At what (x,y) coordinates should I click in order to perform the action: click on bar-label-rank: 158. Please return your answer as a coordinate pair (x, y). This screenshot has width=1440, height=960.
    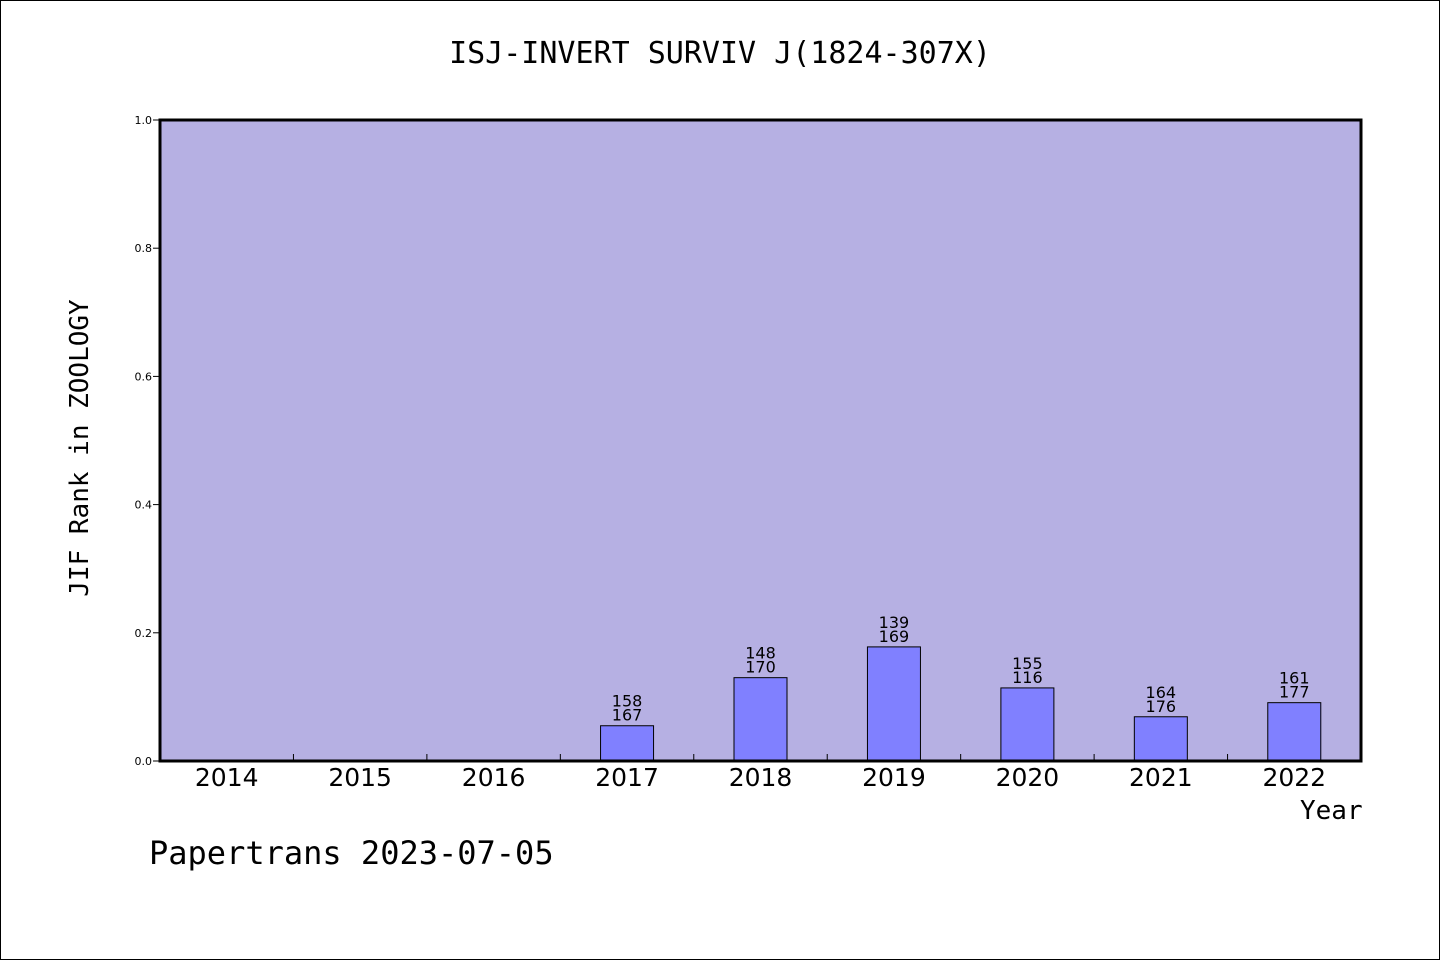
    Looking at the image, I should click on (627, 701).